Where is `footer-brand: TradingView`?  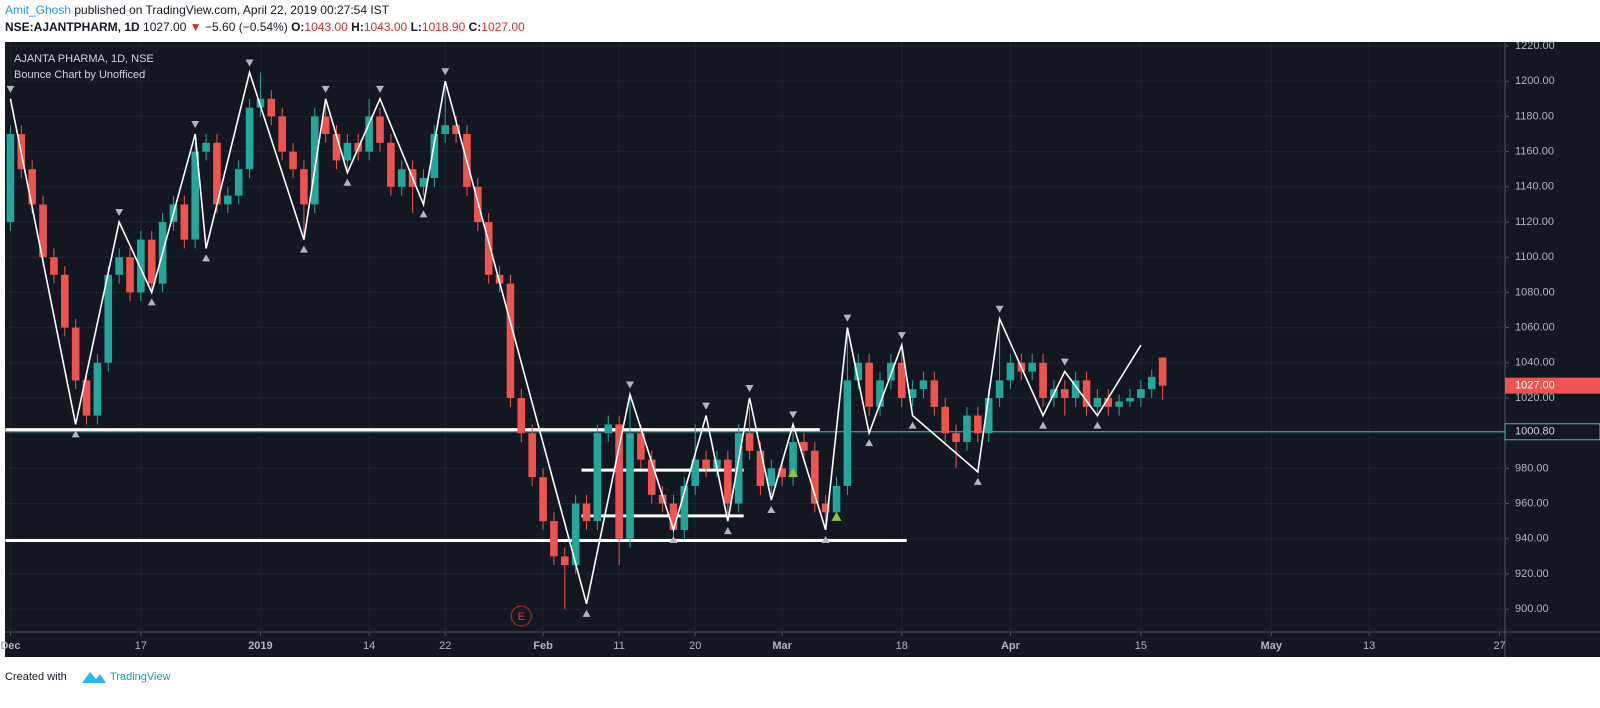 footer-brand: TradingView is located at coordinates (140, 677).